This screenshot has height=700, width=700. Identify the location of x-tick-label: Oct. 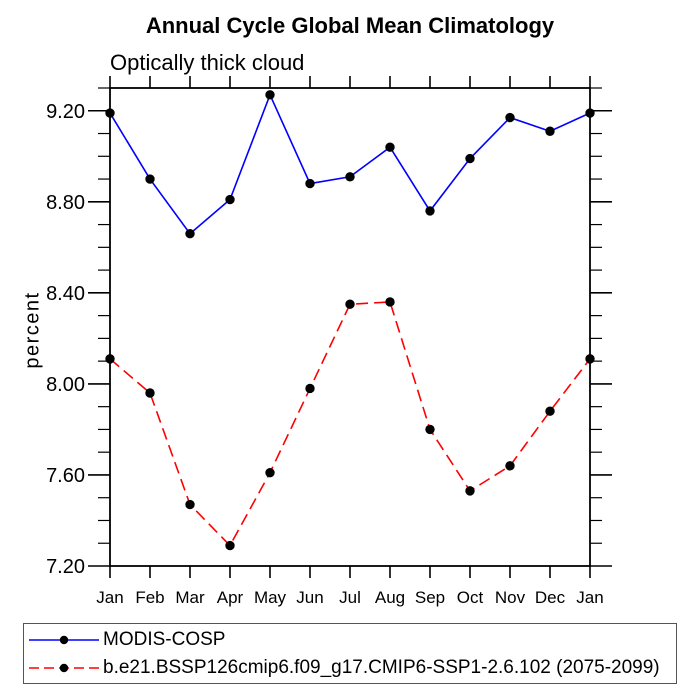
(470, 597).